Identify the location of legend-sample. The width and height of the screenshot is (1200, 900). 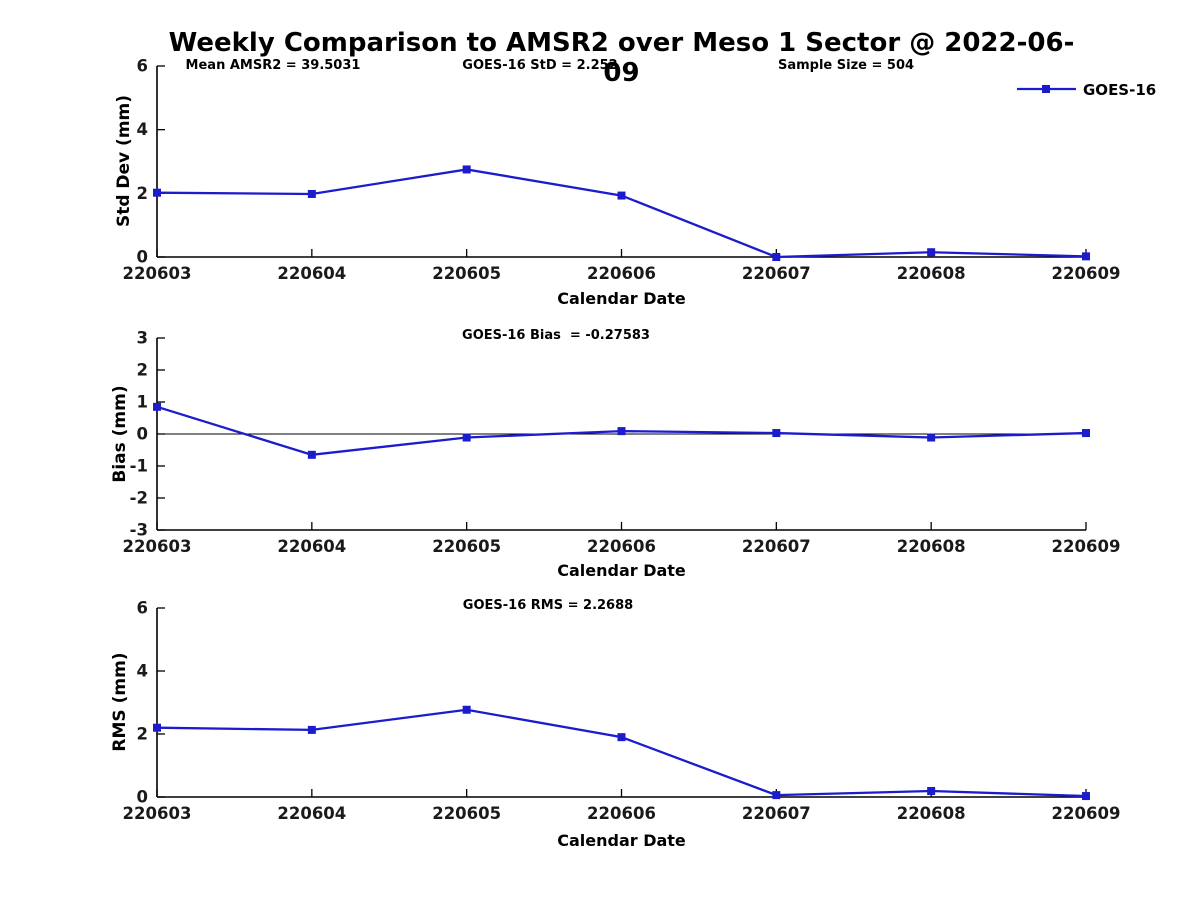
(1046, 89).